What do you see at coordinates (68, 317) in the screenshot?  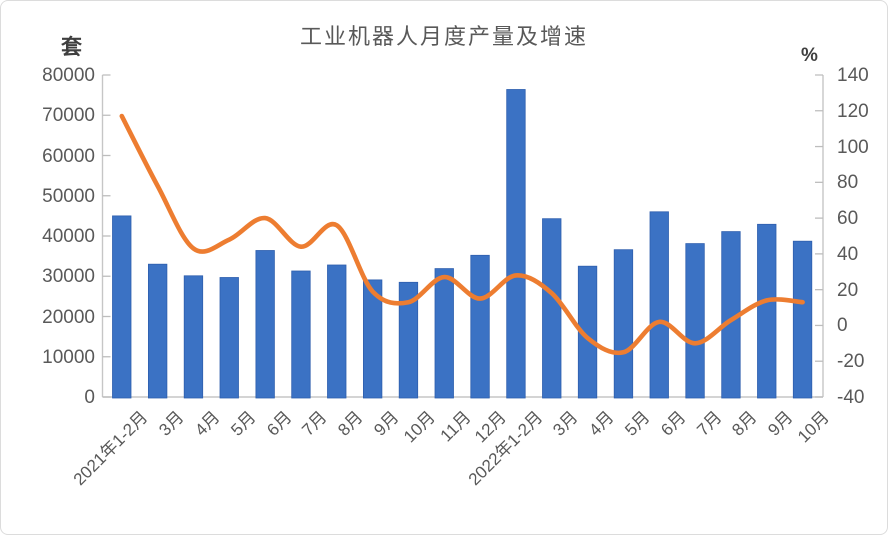 I see `left-axis-tick-label: 20000` at bounding box center [68, 317].